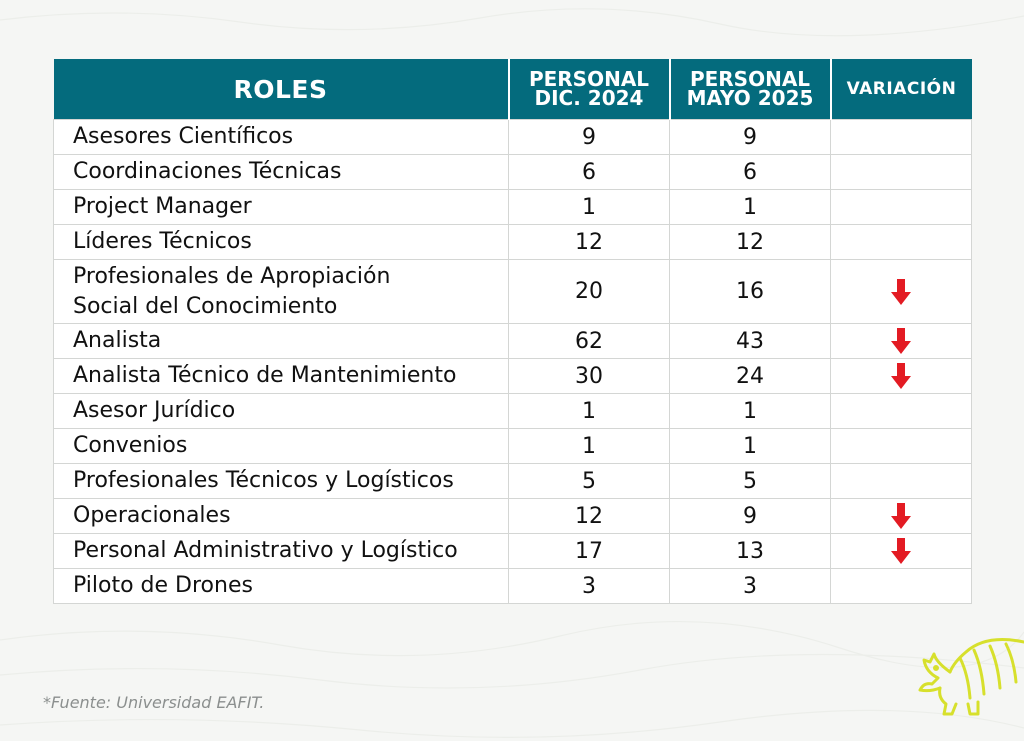 This screenshot has height=741, width=1024. Describe the element at coordinates (750, 79) in the screenshot. I see `header-mayo-line1: PERSONAL` at that location.